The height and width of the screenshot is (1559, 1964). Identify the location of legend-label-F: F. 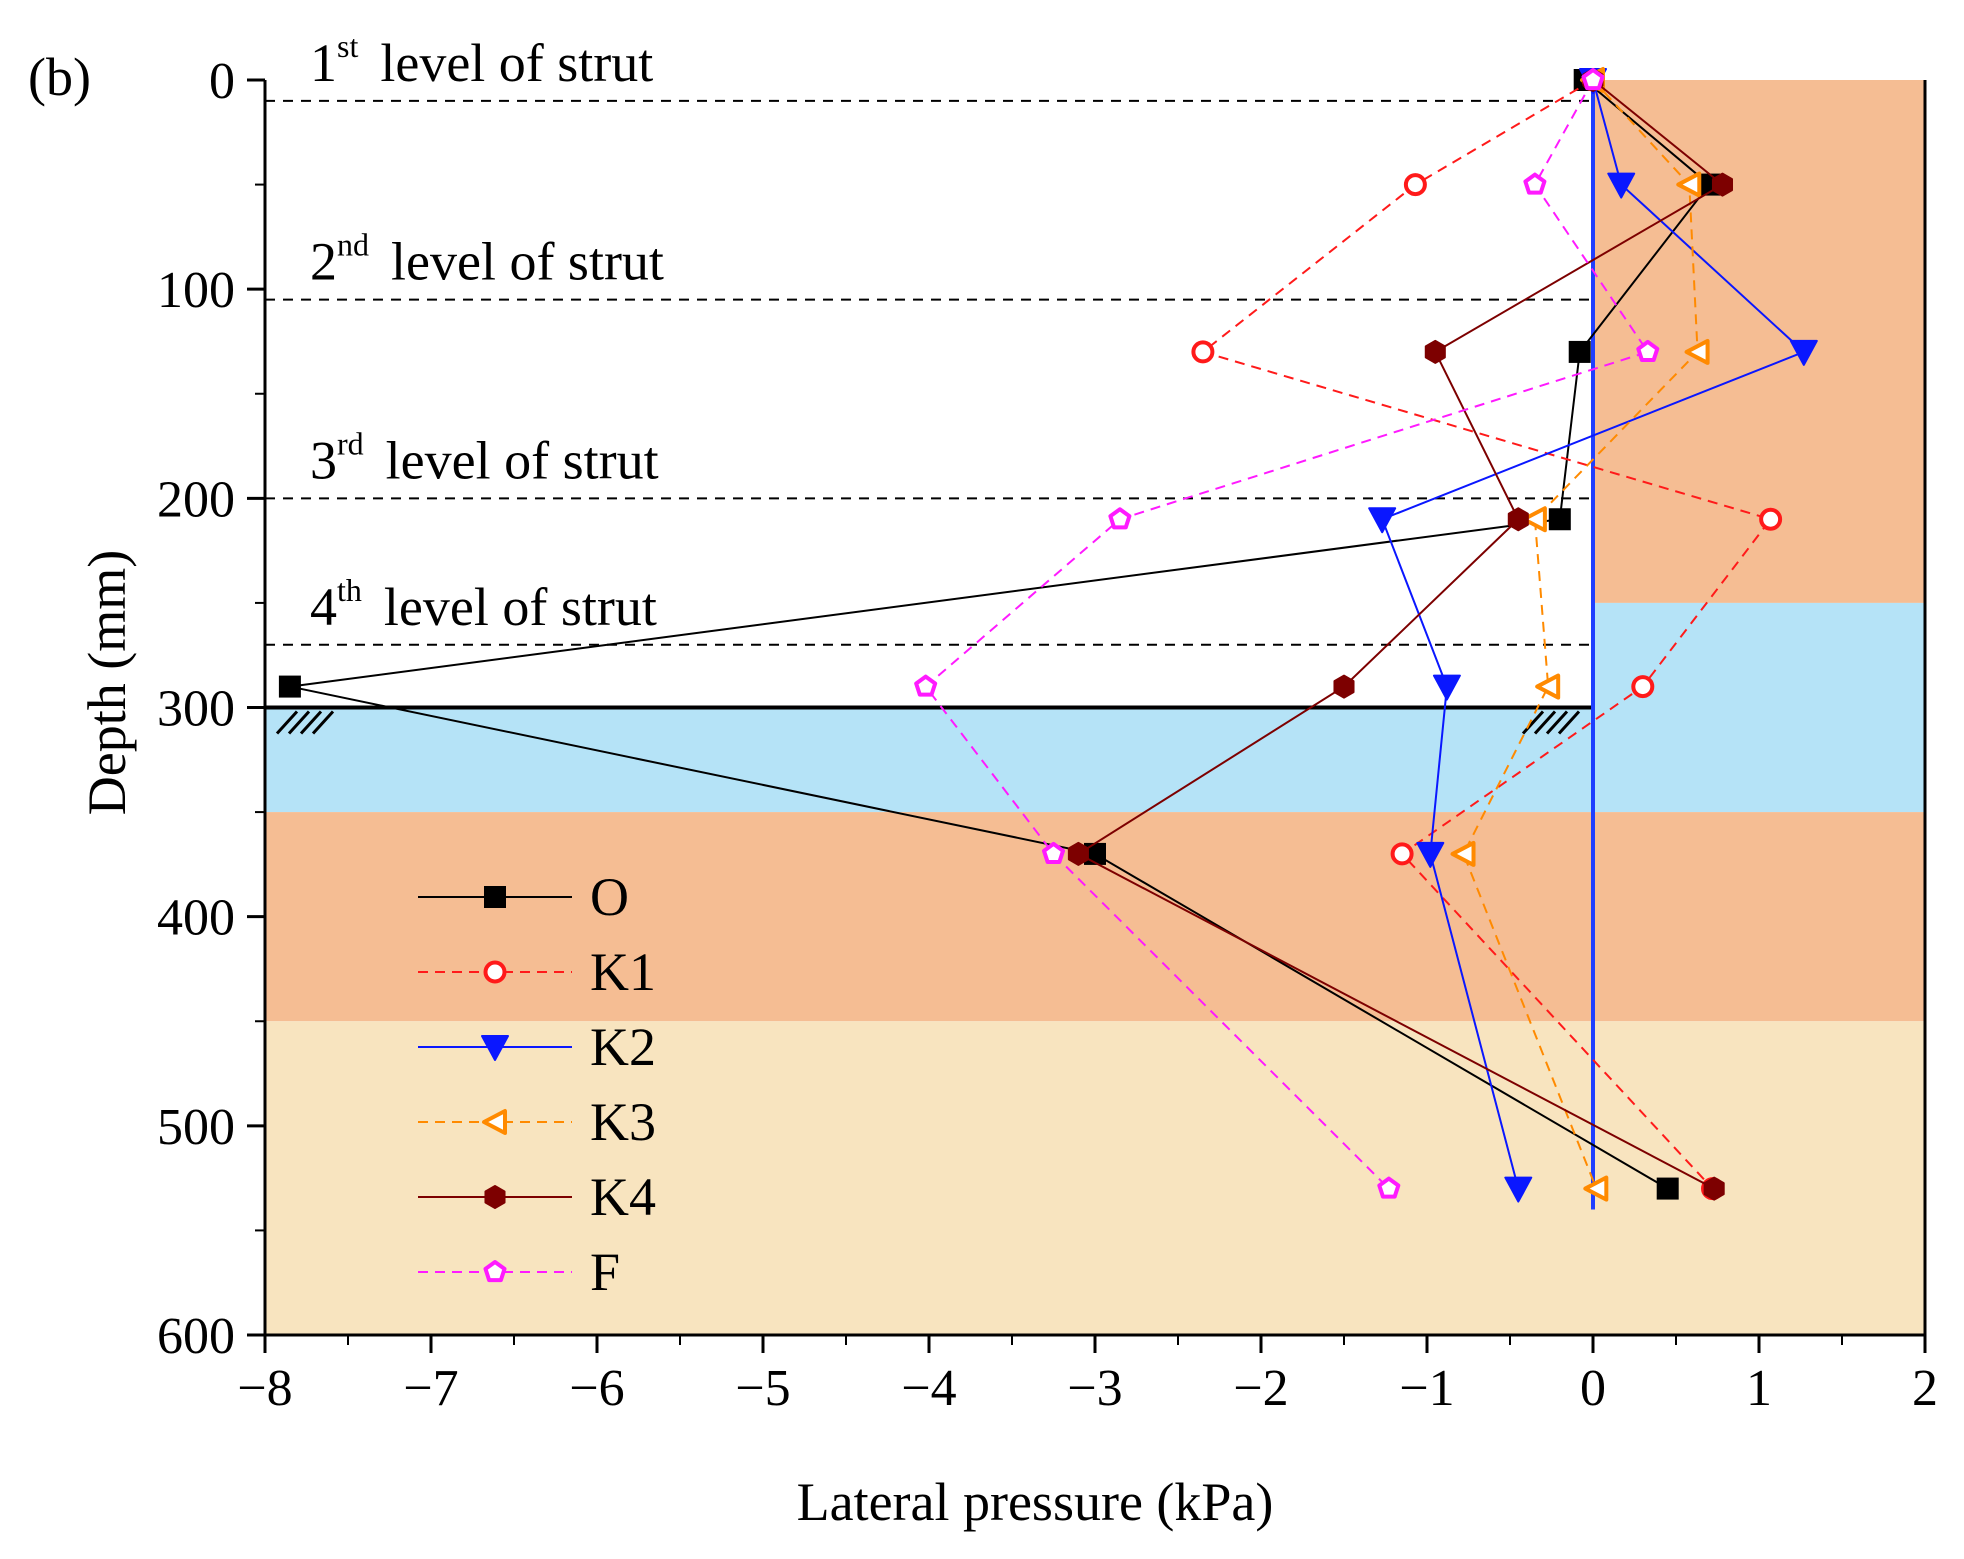
(605, 1272).